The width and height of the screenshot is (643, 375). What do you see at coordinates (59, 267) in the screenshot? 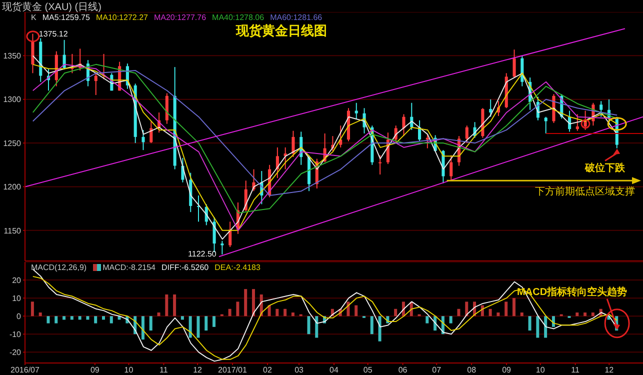
I see `legend-title: MACD(12,26,9)` at bounding box center [59, 267].